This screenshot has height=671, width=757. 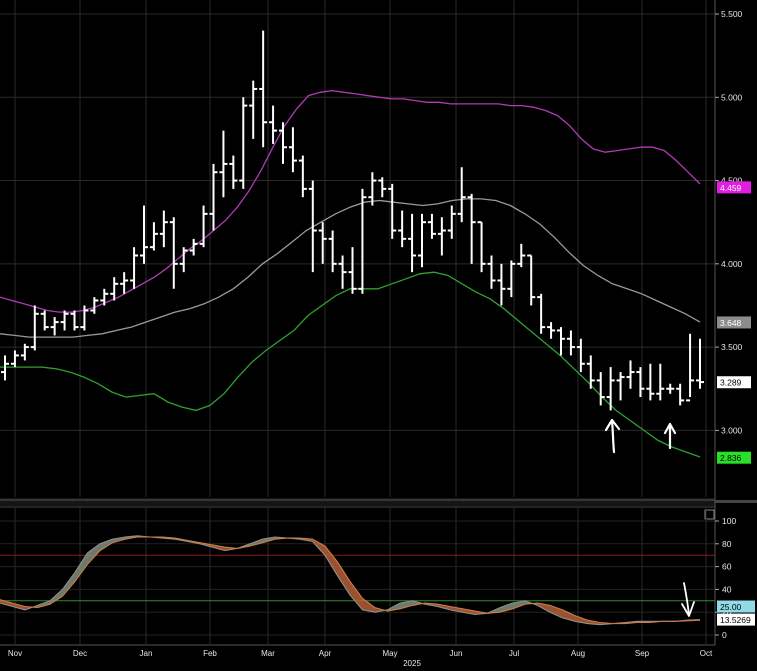 What do you see at coordinates (709, 514) in the screenshot?
I see `expand-panel-icon` at bounding box center [709, 514].